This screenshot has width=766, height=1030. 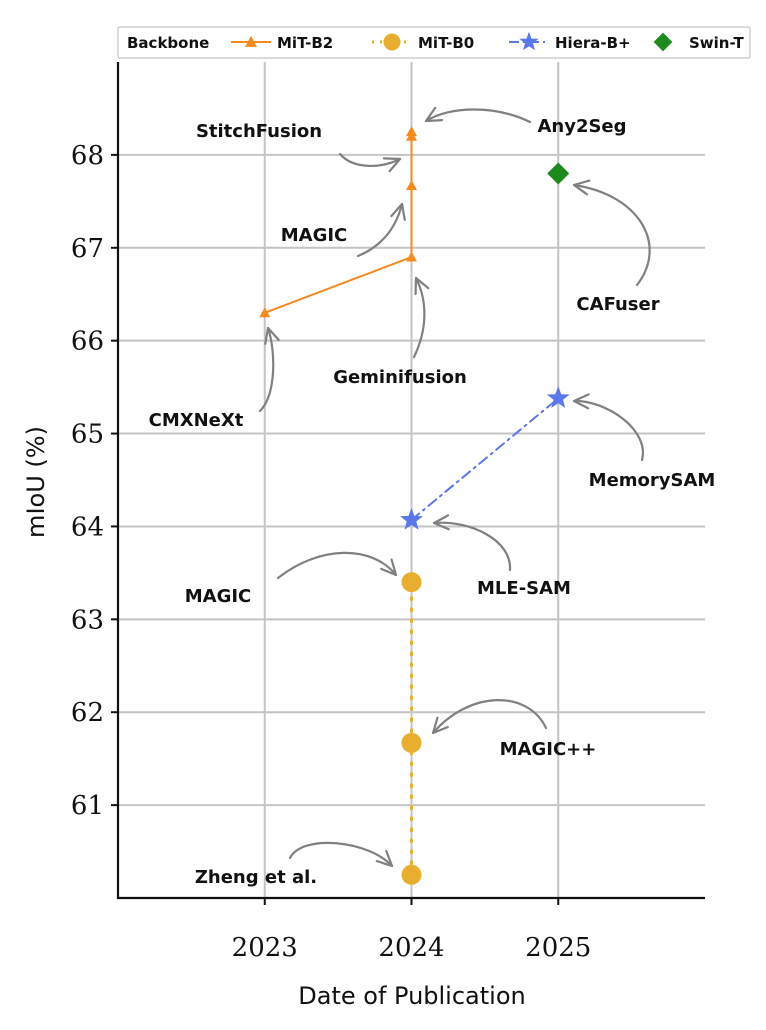 I want to click on x-tick-label: 2025, so click(x=558, y=948).